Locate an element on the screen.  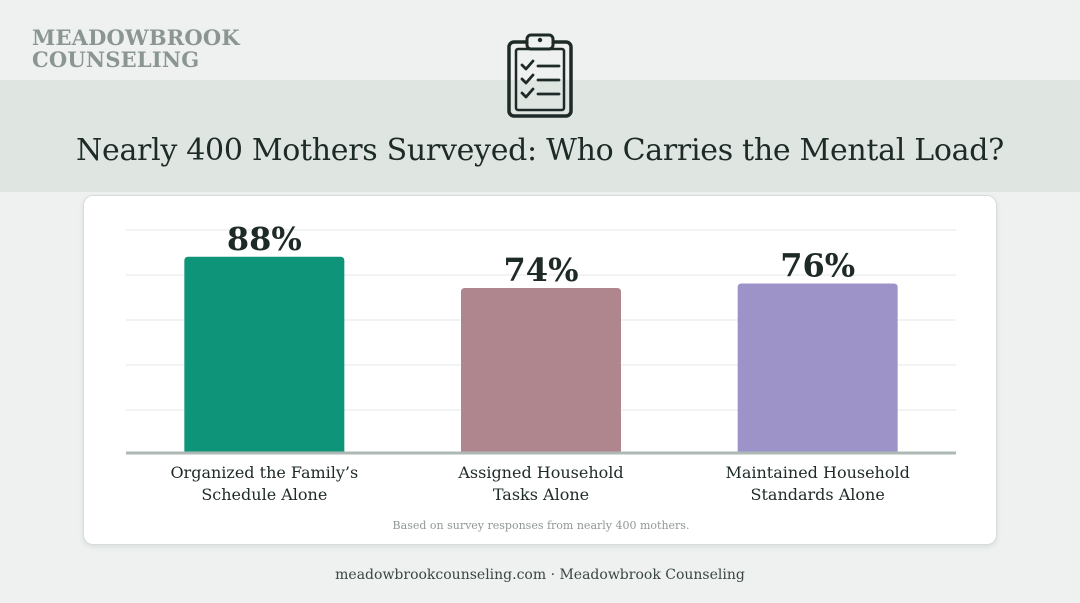
brand-logo: MEADOWBROOK COUNSELING is located at coordinates (136, 49).